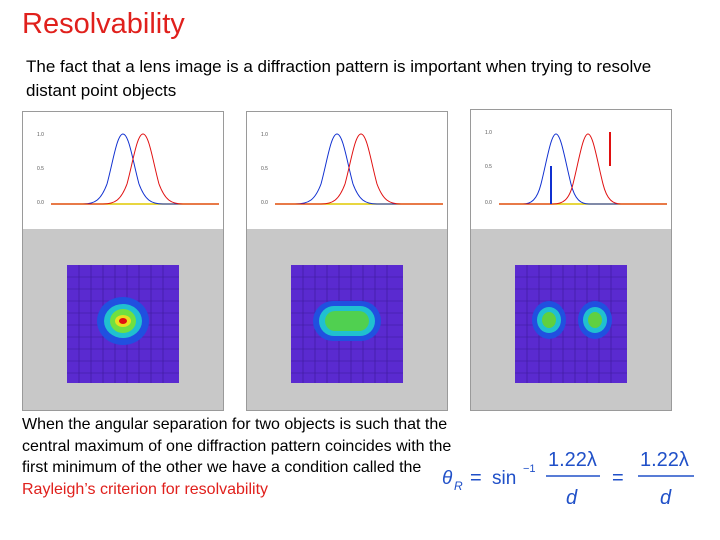 The image size is (720, 540). What do you see at coordinates (476, 478) in the screenshot?
I see `formula-equals-1: =` at bounding box center [476, 478].